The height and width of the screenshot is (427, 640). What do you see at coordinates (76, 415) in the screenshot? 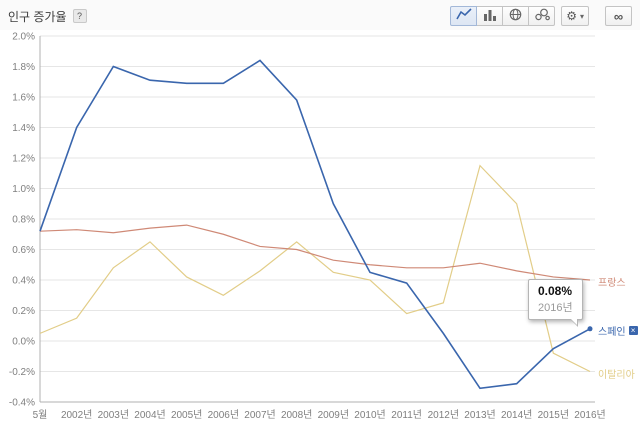
I see `x-tick-label: 2002년` at bounding box center [76, 415].